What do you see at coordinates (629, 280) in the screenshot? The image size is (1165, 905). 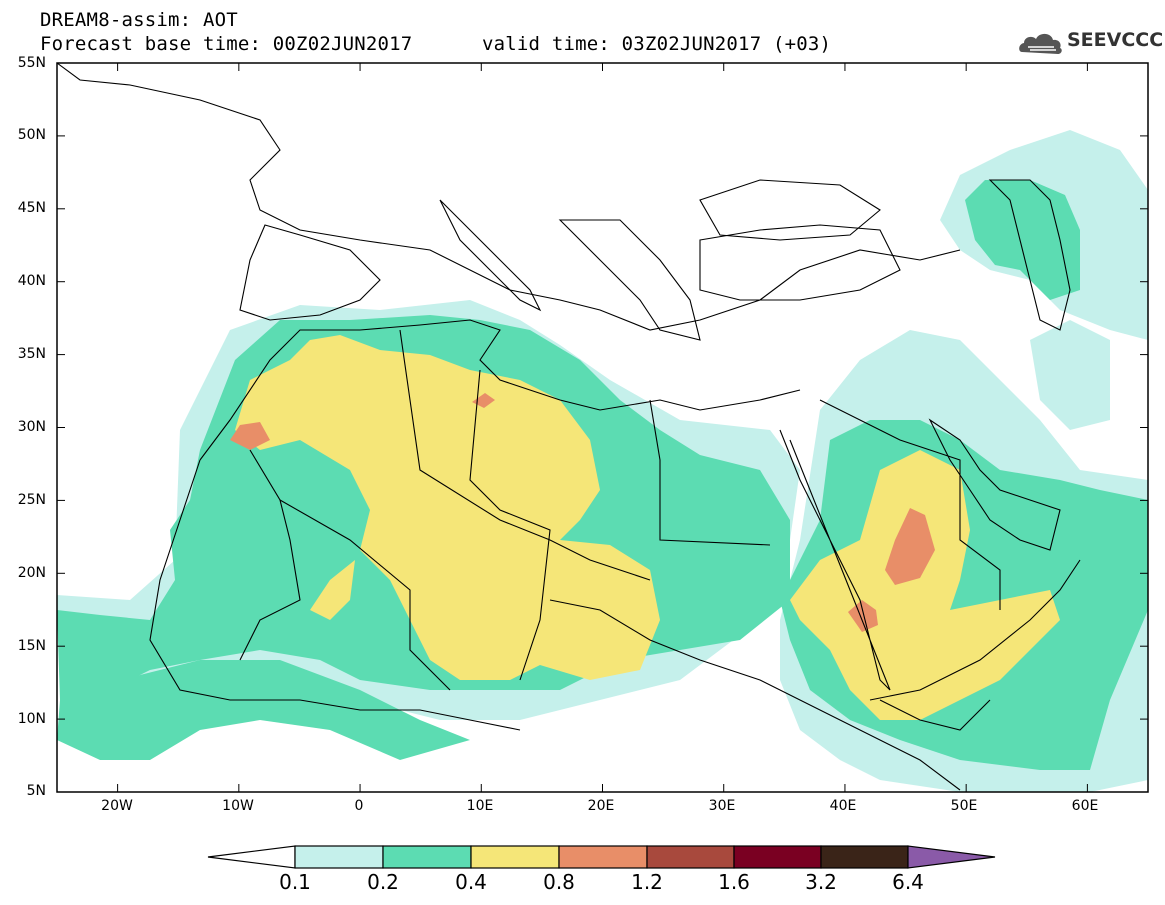 I see `balkans-greece` at bounding box center [629, 280].